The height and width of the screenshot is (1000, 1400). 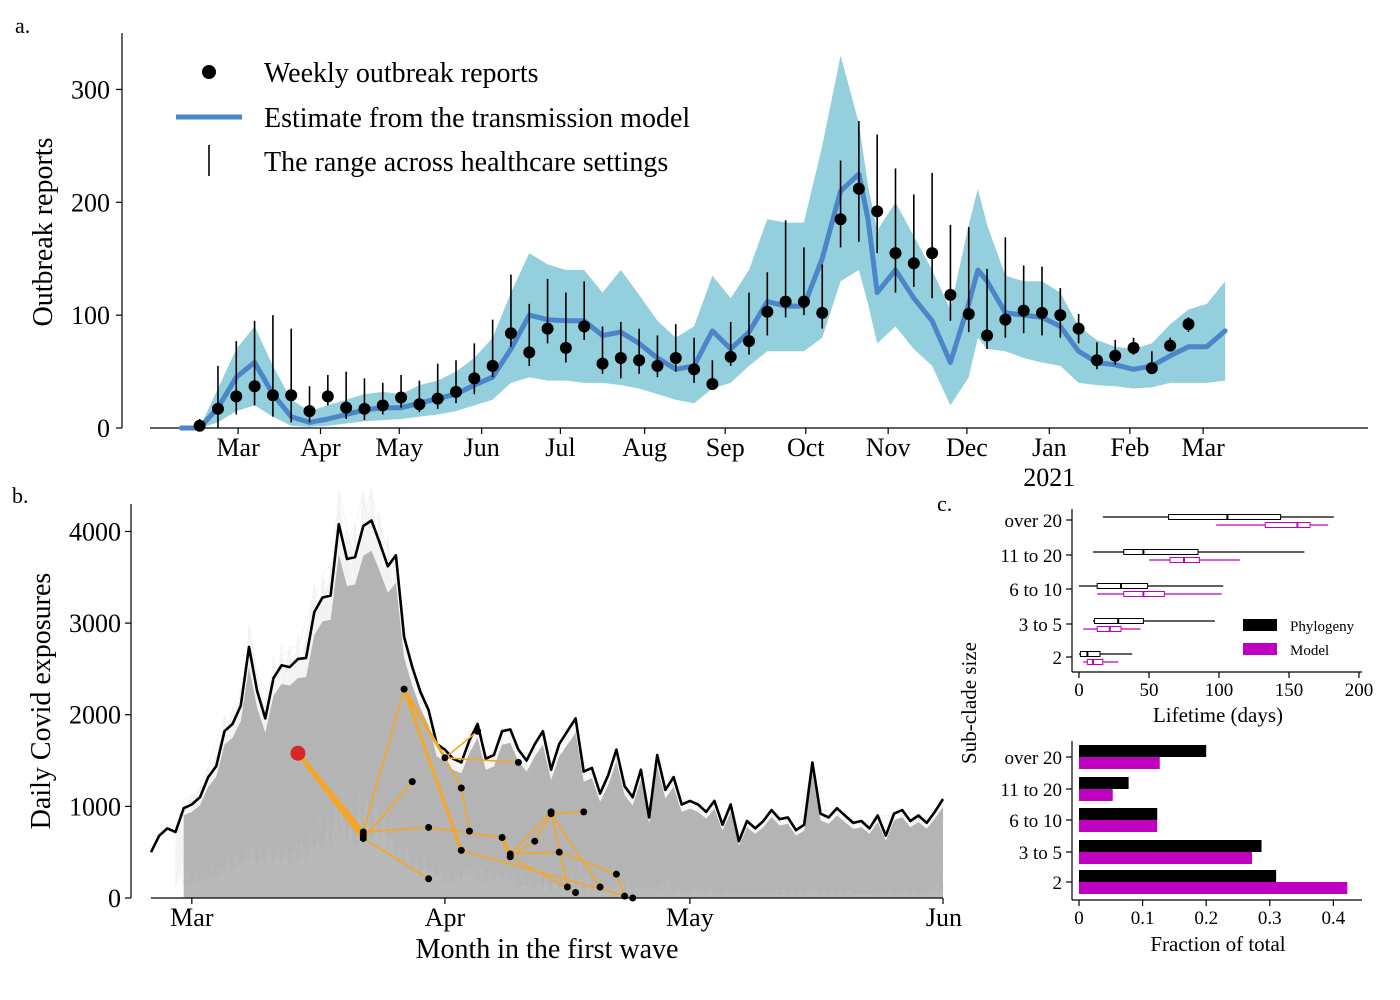 What do you see at coordinates (1218, 715) in the screenshot?
I see `x-axis-label: Lifetime (days)` at bounding box center [1218, 715].